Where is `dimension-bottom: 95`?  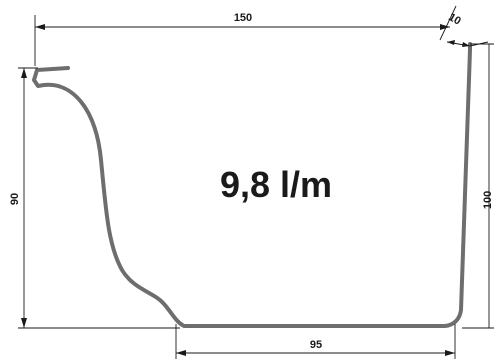 dimension-bottom: 95 is located at coordinates (315, 341).